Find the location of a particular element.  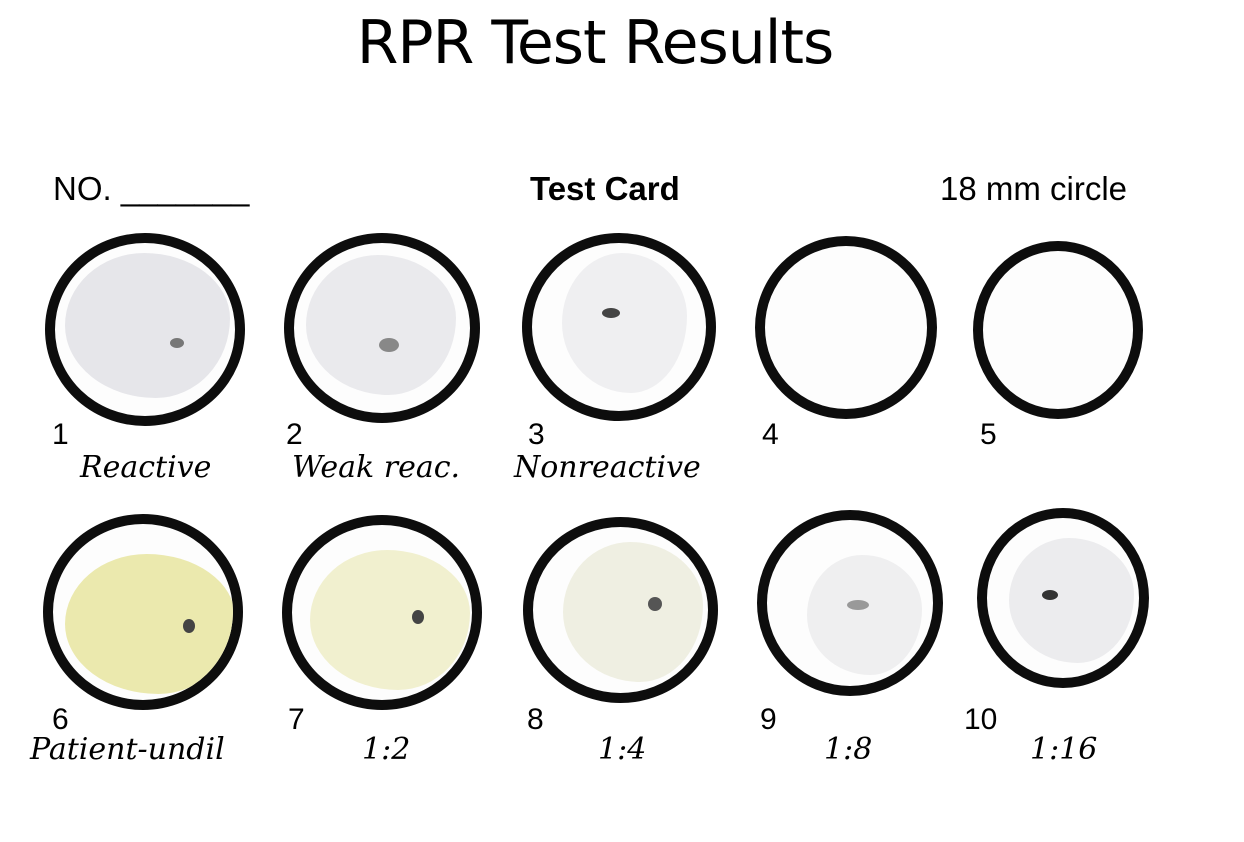

circle-number-4: 4 is located at coordinates (770, 434).